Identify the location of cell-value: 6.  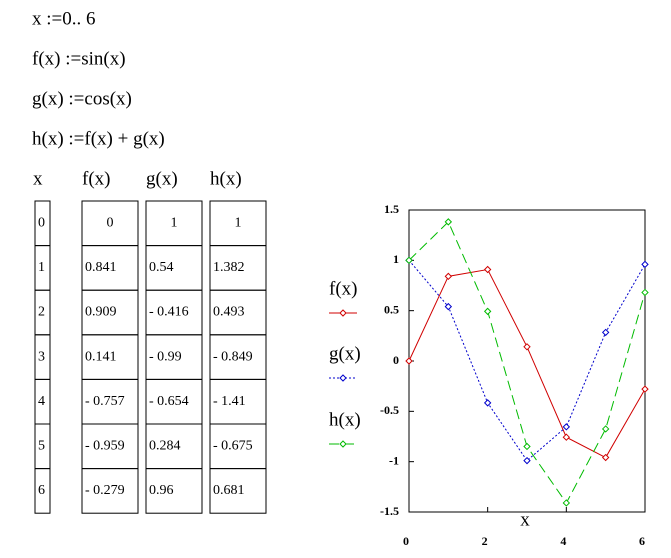
(41, 490).